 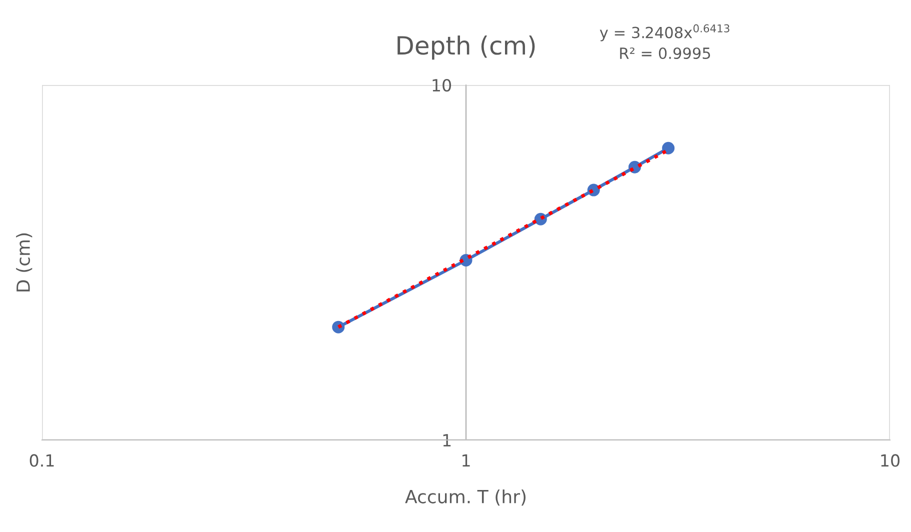 What do you see at coordinates (42, 460) in the screenshot?
I see `x-tick-label: 0.1` at bounding box center [42, 460].